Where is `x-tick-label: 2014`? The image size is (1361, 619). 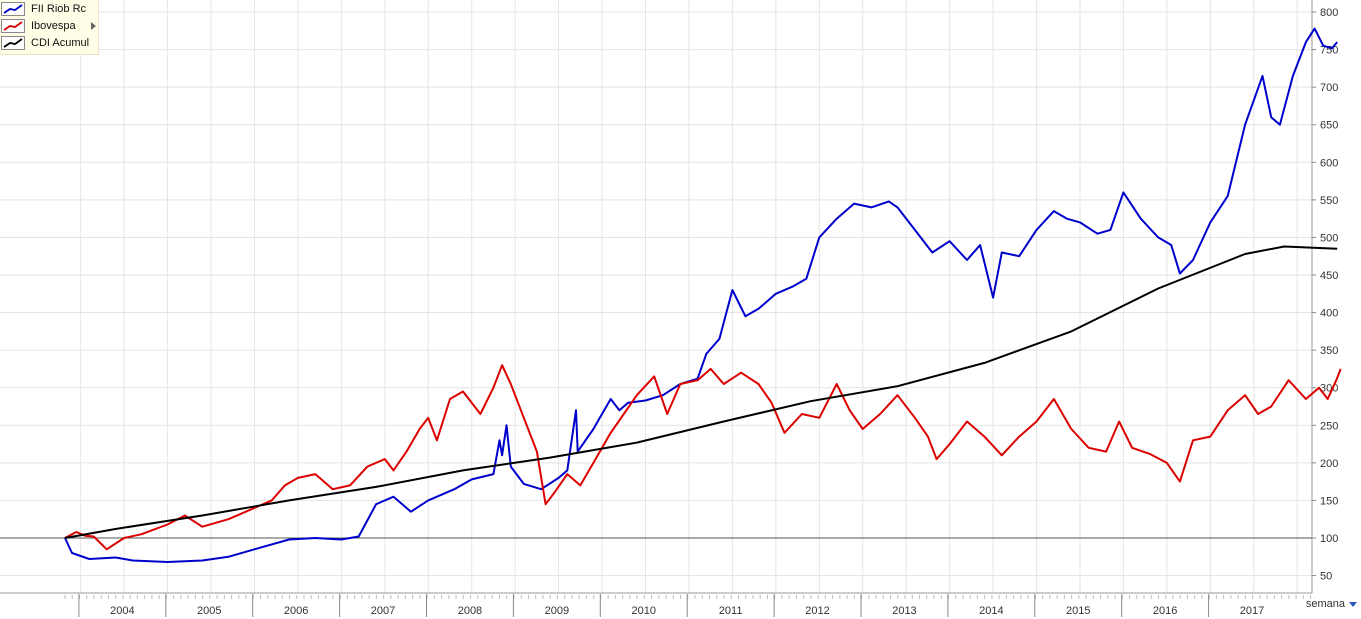
x-tick-label: 2014 is located at coordinates (991, 611).